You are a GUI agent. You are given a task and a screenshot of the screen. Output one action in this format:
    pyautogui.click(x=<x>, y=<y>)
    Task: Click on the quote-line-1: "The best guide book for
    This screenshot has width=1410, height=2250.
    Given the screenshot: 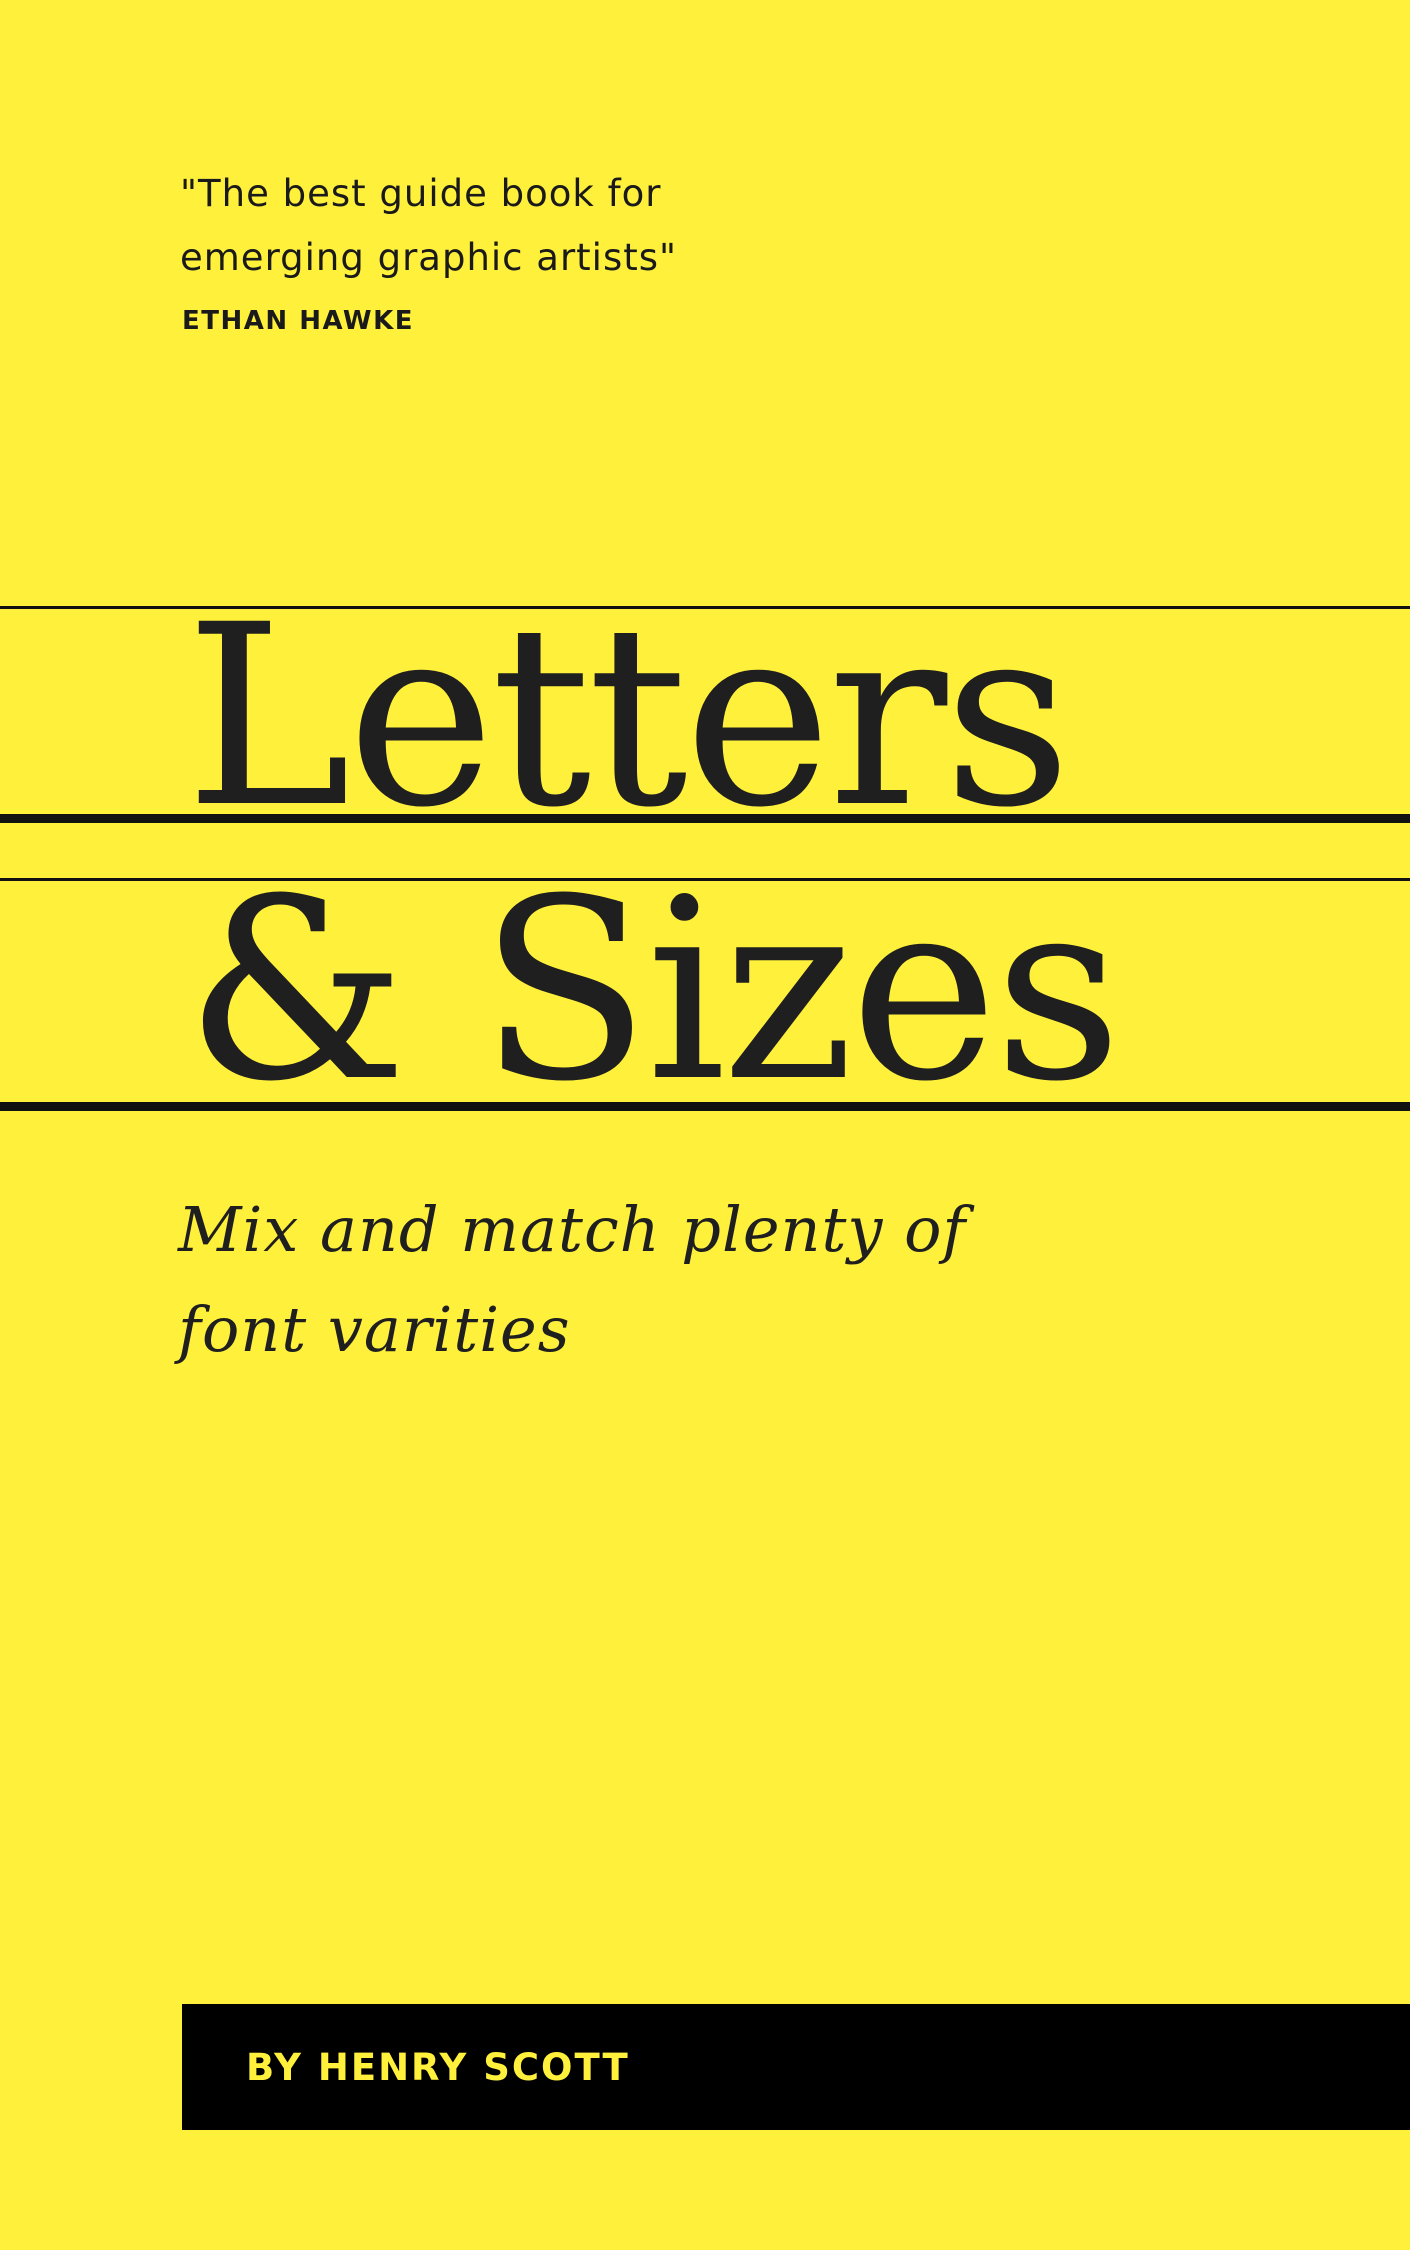 What is the action you would take?
    pyautogui.click(x=421, y=193)
    